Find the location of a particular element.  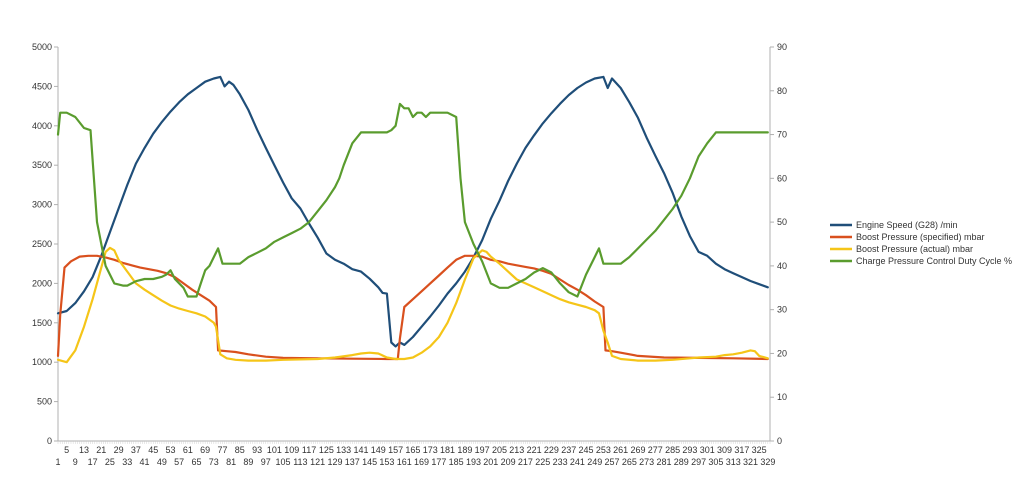

x-tick-label: 125 is located at coordinates (326, 450).